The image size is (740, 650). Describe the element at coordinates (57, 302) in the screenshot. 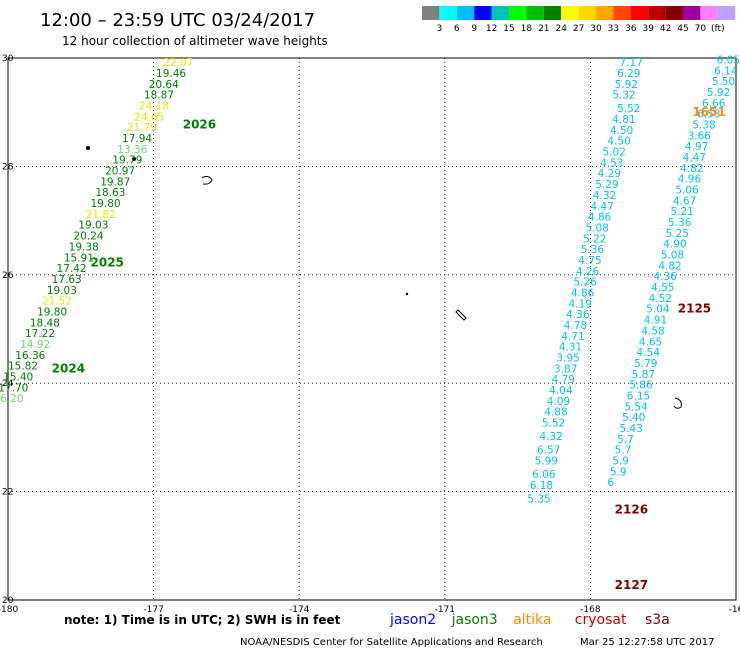

I see `wave-height-label: 21.52` at that location.